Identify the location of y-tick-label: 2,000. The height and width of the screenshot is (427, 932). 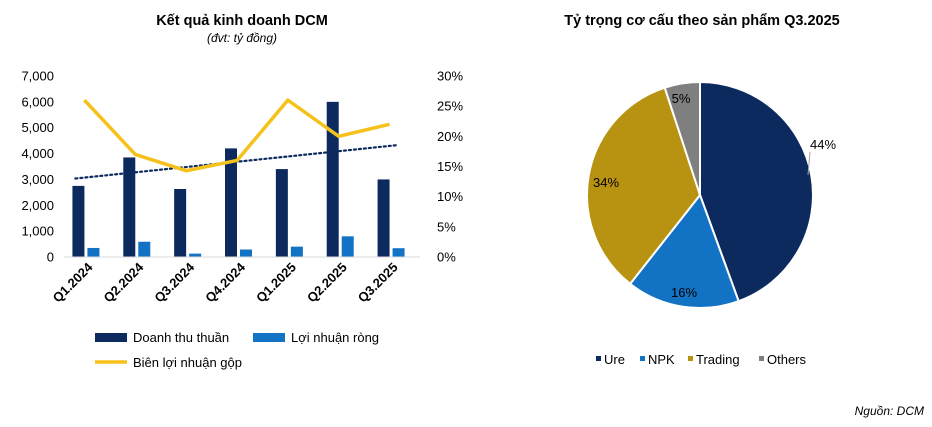
(37, 205).